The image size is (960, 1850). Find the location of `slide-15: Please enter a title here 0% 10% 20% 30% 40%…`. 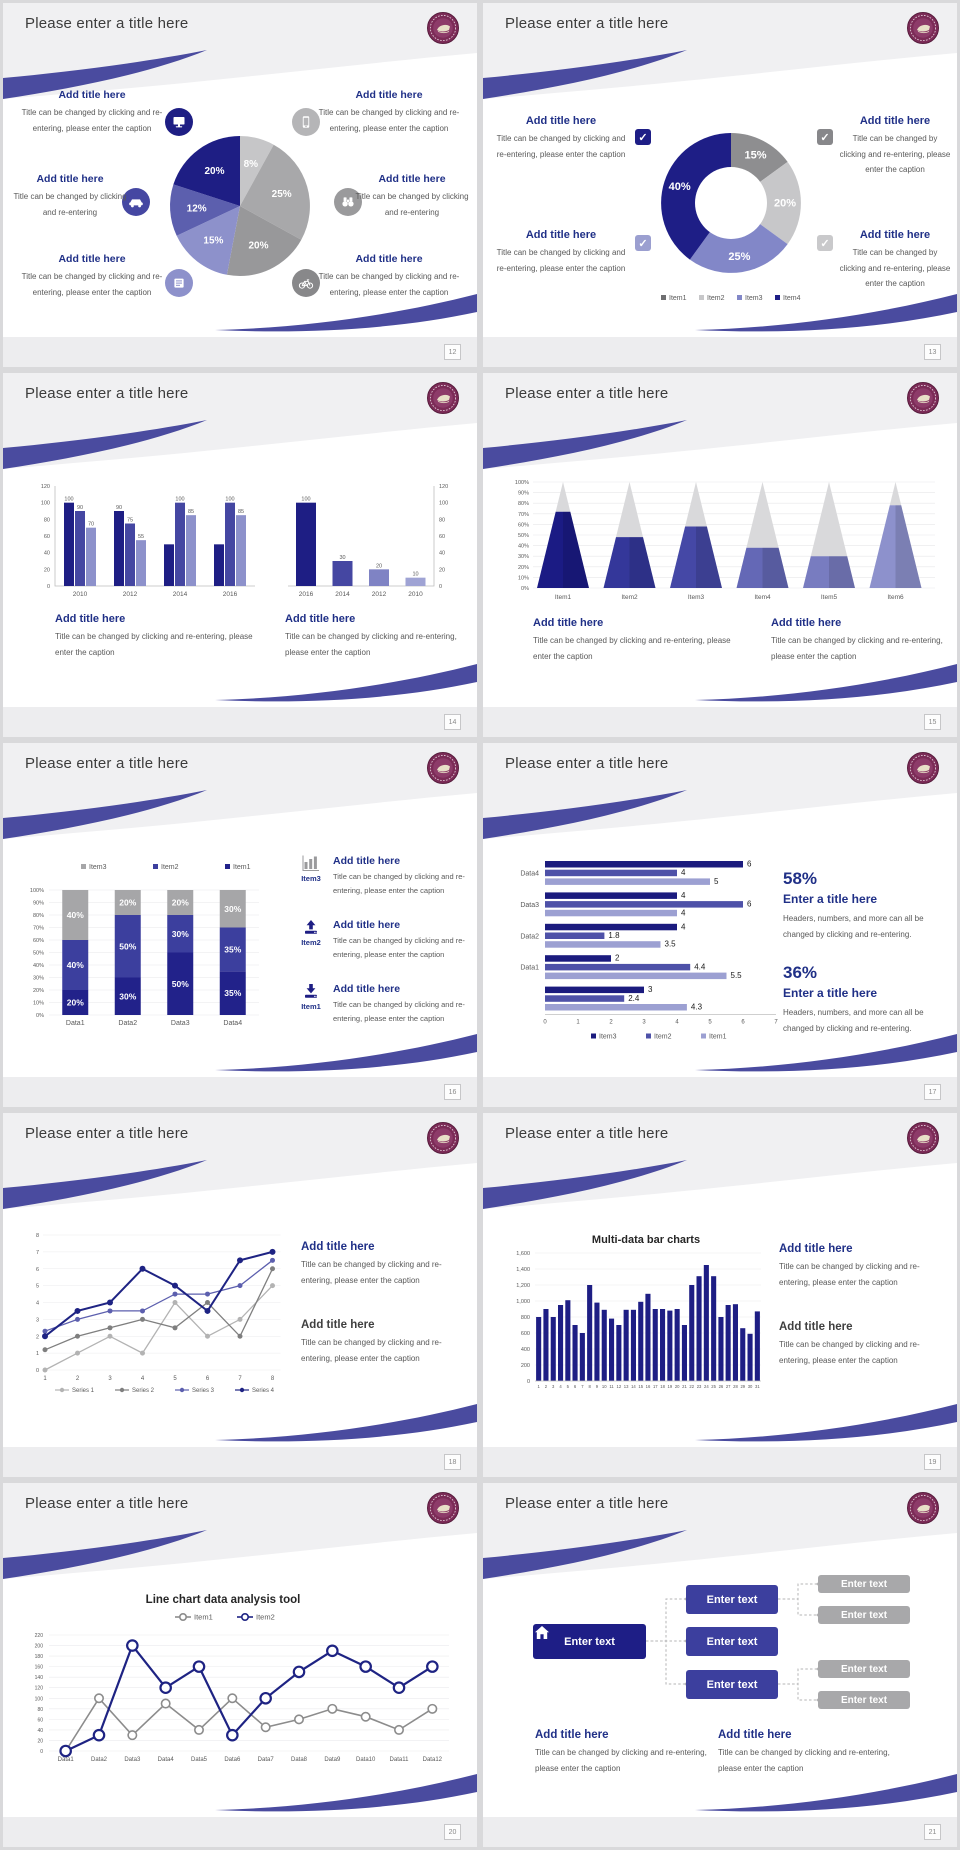

slide-15: Please enter a title here 0% 10% 20% 30% 40%… is located at coordinates (720, 555).